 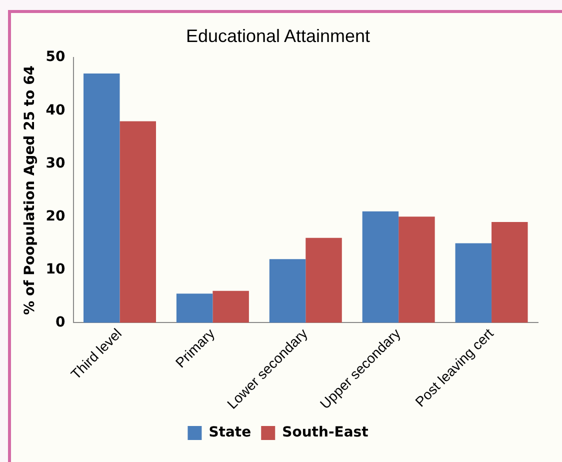 I want to click on y-axis-title: % of Poopulation Aged 25 to 64, so click(x=30, y=190).